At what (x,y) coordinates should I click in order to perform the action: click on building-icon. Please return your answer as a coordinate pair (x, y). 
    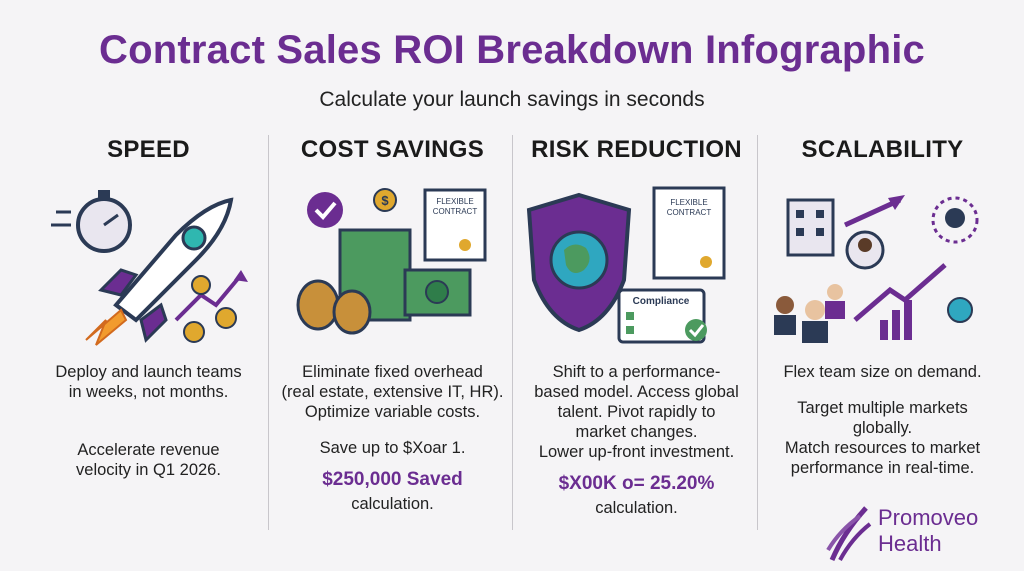
    Looking at the image, I should click on (810, 227).